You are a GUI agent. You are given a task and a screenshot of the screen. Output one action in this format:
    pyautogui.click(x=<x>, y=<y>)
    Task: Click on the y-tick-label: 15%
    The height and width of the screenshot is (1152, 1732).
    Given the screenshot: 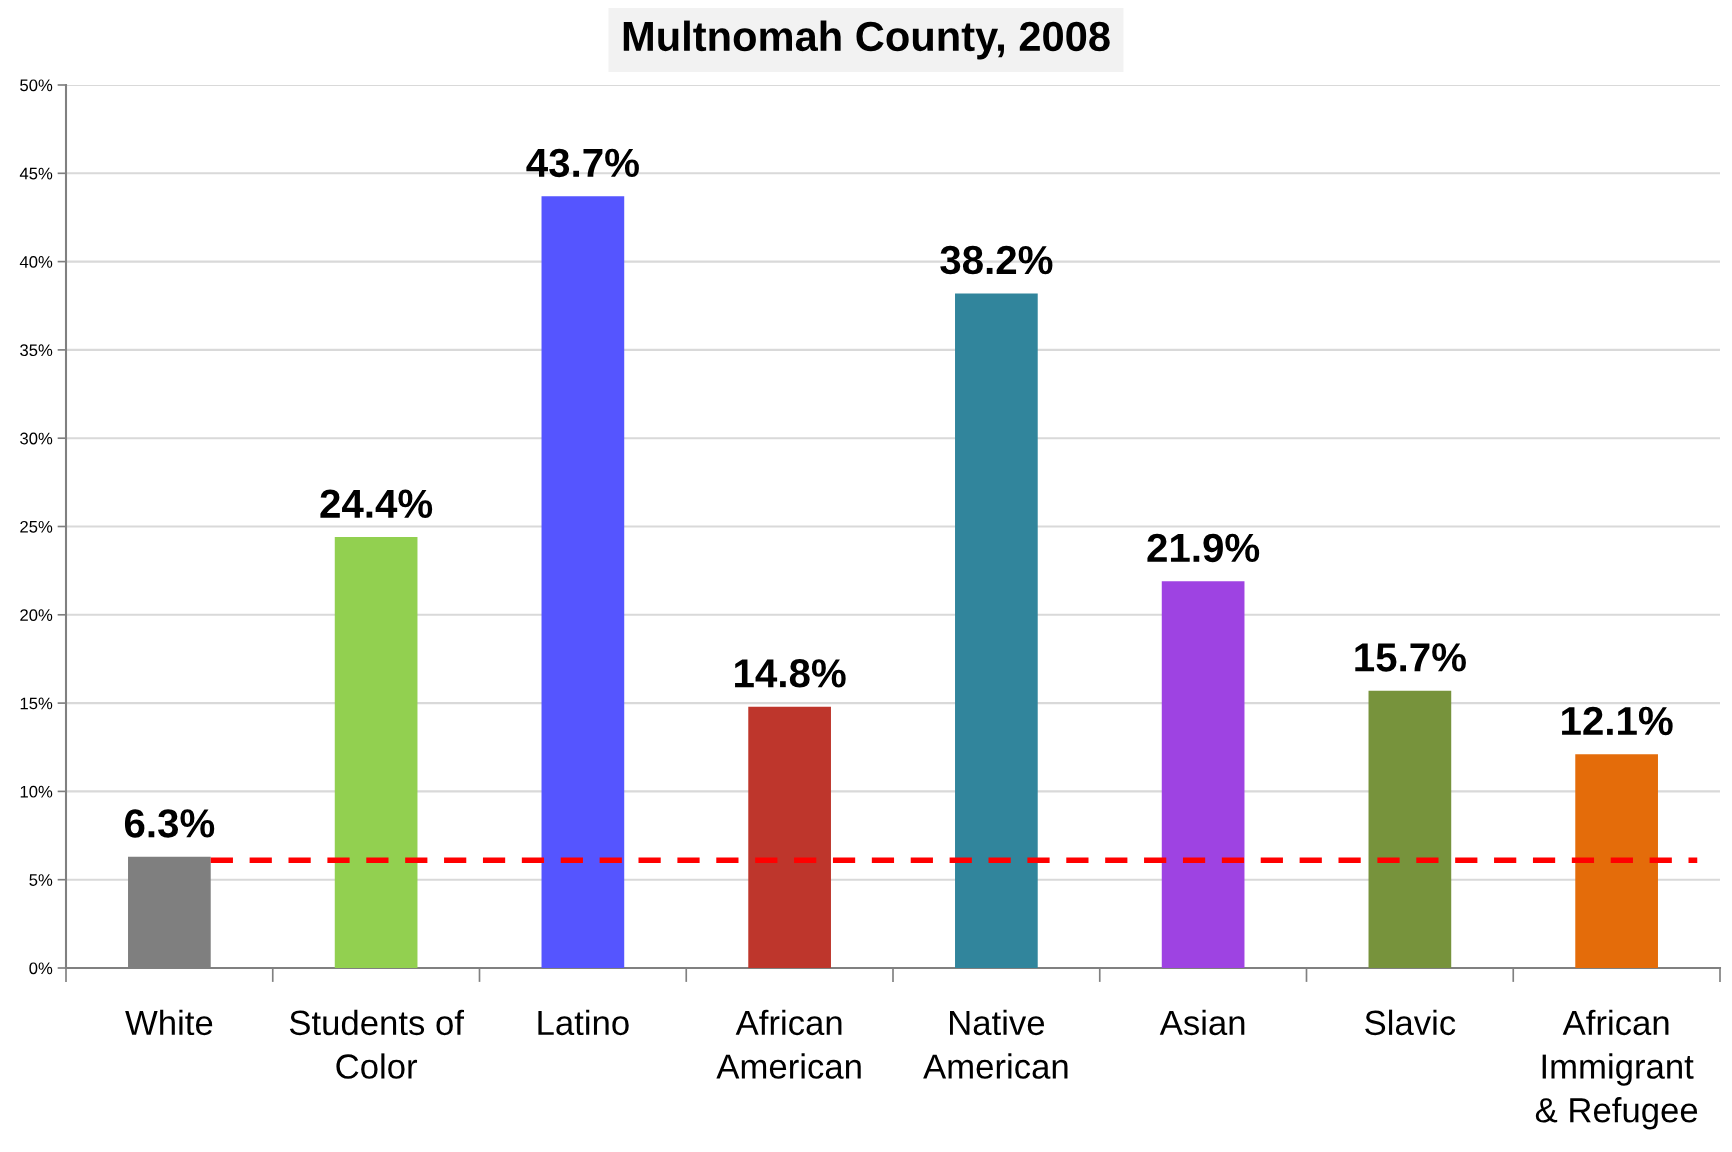 What is the action you would take?
    pyautogui.click(x=36, y=703)
    